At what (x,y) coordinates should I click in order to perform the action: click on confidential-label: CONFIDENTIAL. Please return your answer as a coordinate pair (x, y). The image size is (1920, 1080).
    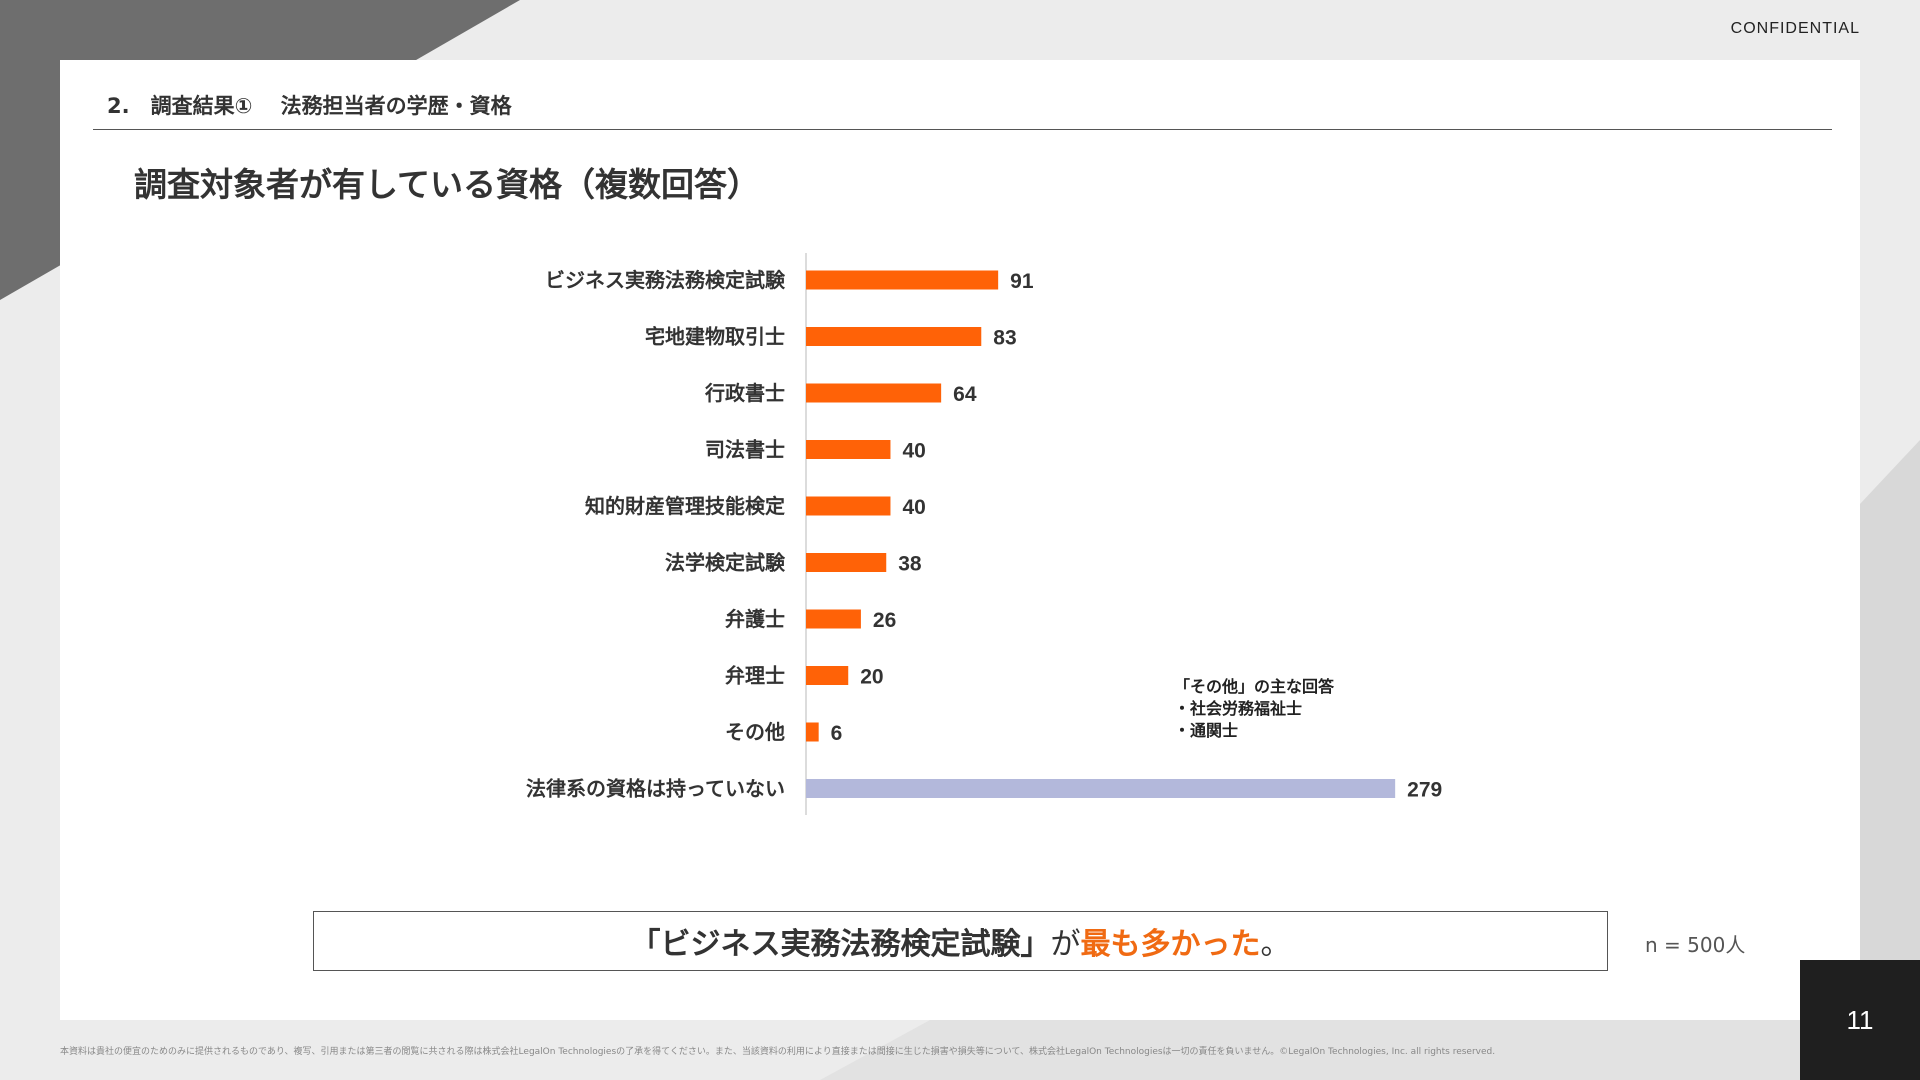
    Looking at the image, I should click on (1795, 28).